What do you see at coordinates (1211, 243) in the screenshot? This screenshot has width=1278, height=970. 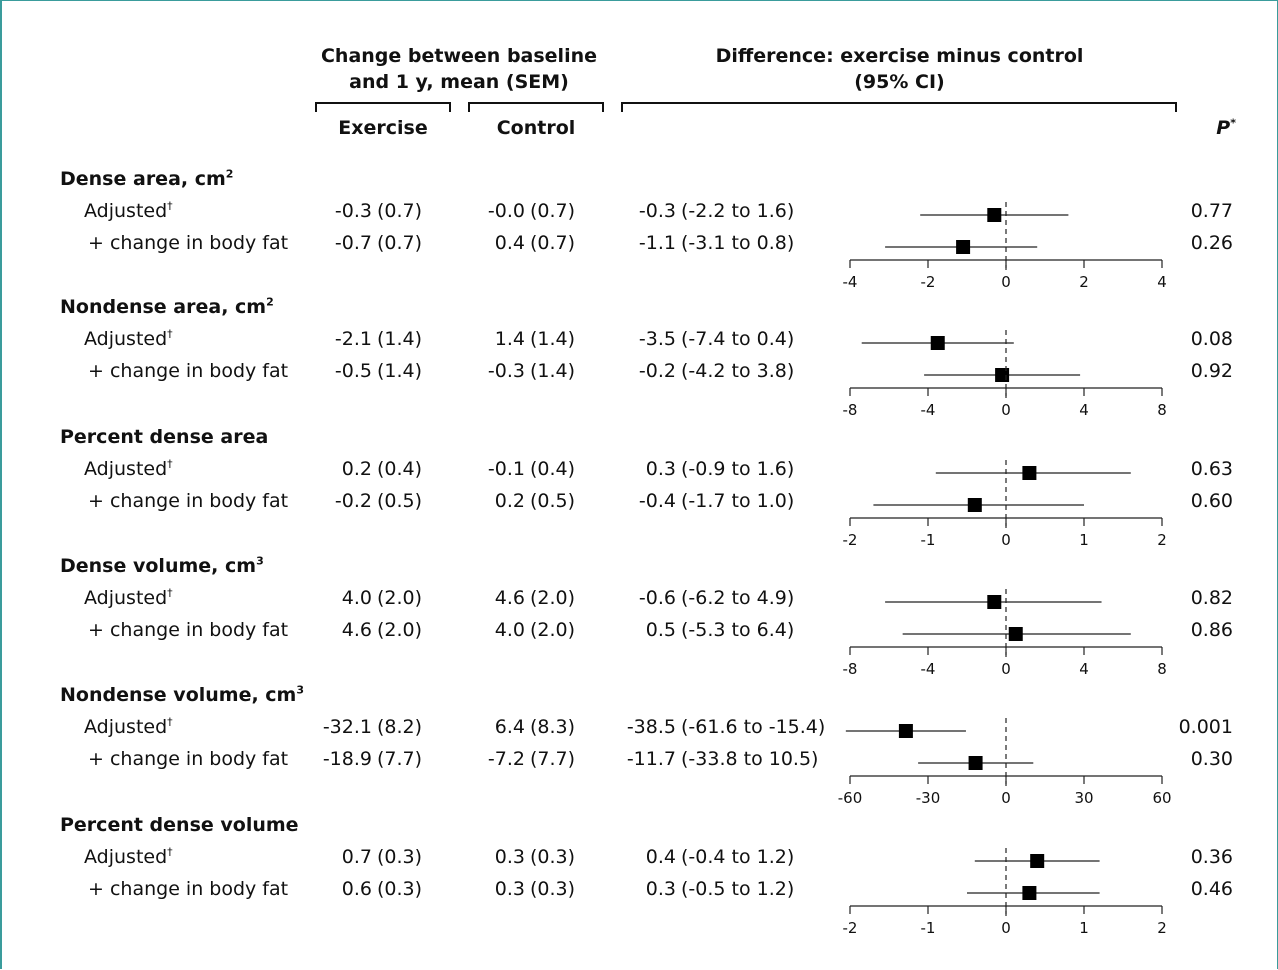 I see `p-value: 0.26` at bounding box center [1211, 243].